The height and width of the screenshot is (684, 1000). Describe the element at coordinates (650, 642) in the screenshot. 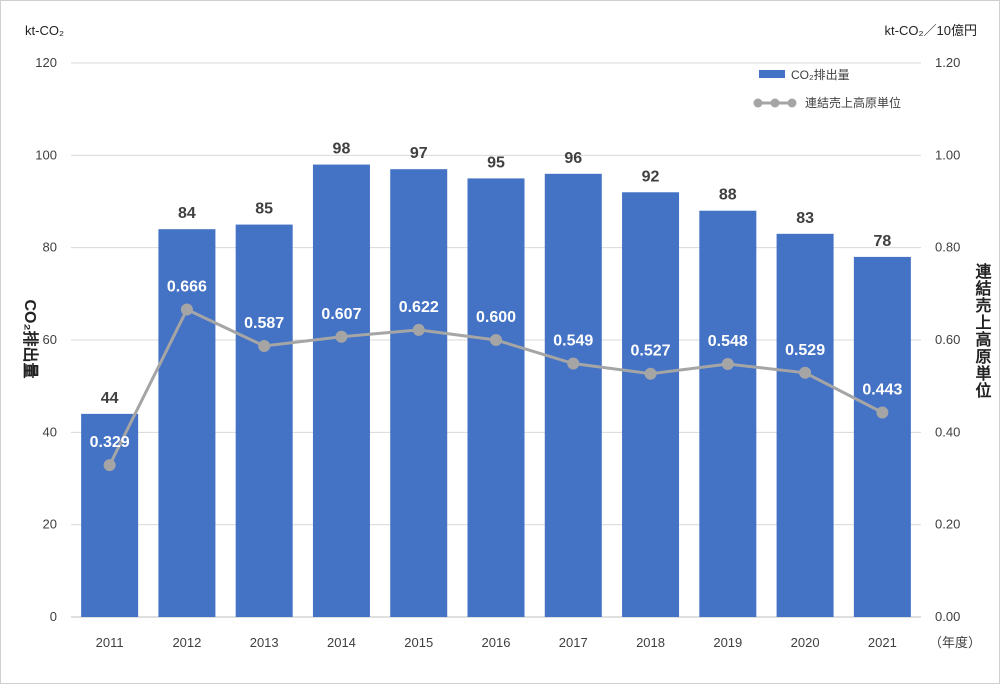

I see `x-tick-label: 2018` at that location.